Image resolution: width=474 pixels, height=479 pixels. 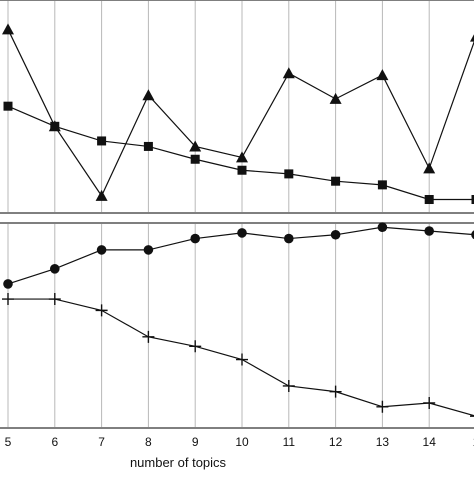 What do you see at coordinates (8, 442) in the screenshot?
I see `x-tick-label: 5` at bounding box center [8, 442].